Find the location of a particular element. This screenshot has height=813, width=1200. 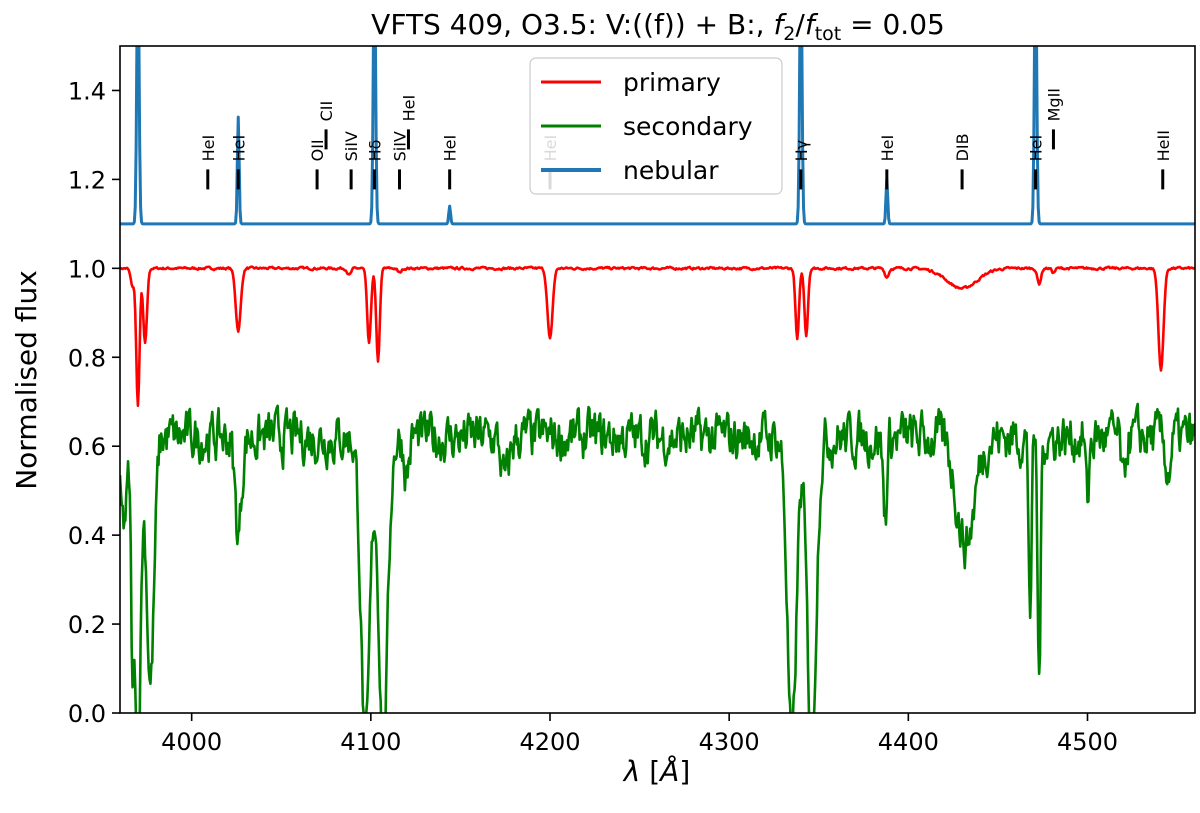

line-marker-label: DIB is located at coordinates (962, 147).